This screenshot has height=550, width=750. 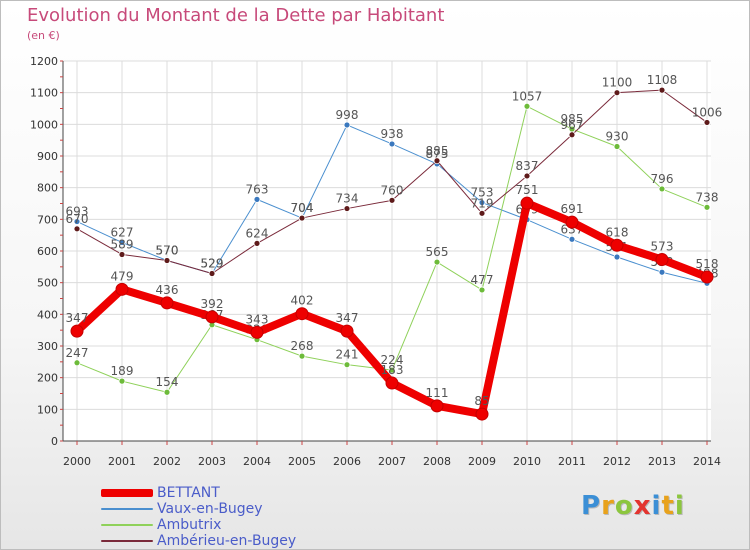 I want to click on data-label-ambutrix: 154, so click(x=167, y=382).